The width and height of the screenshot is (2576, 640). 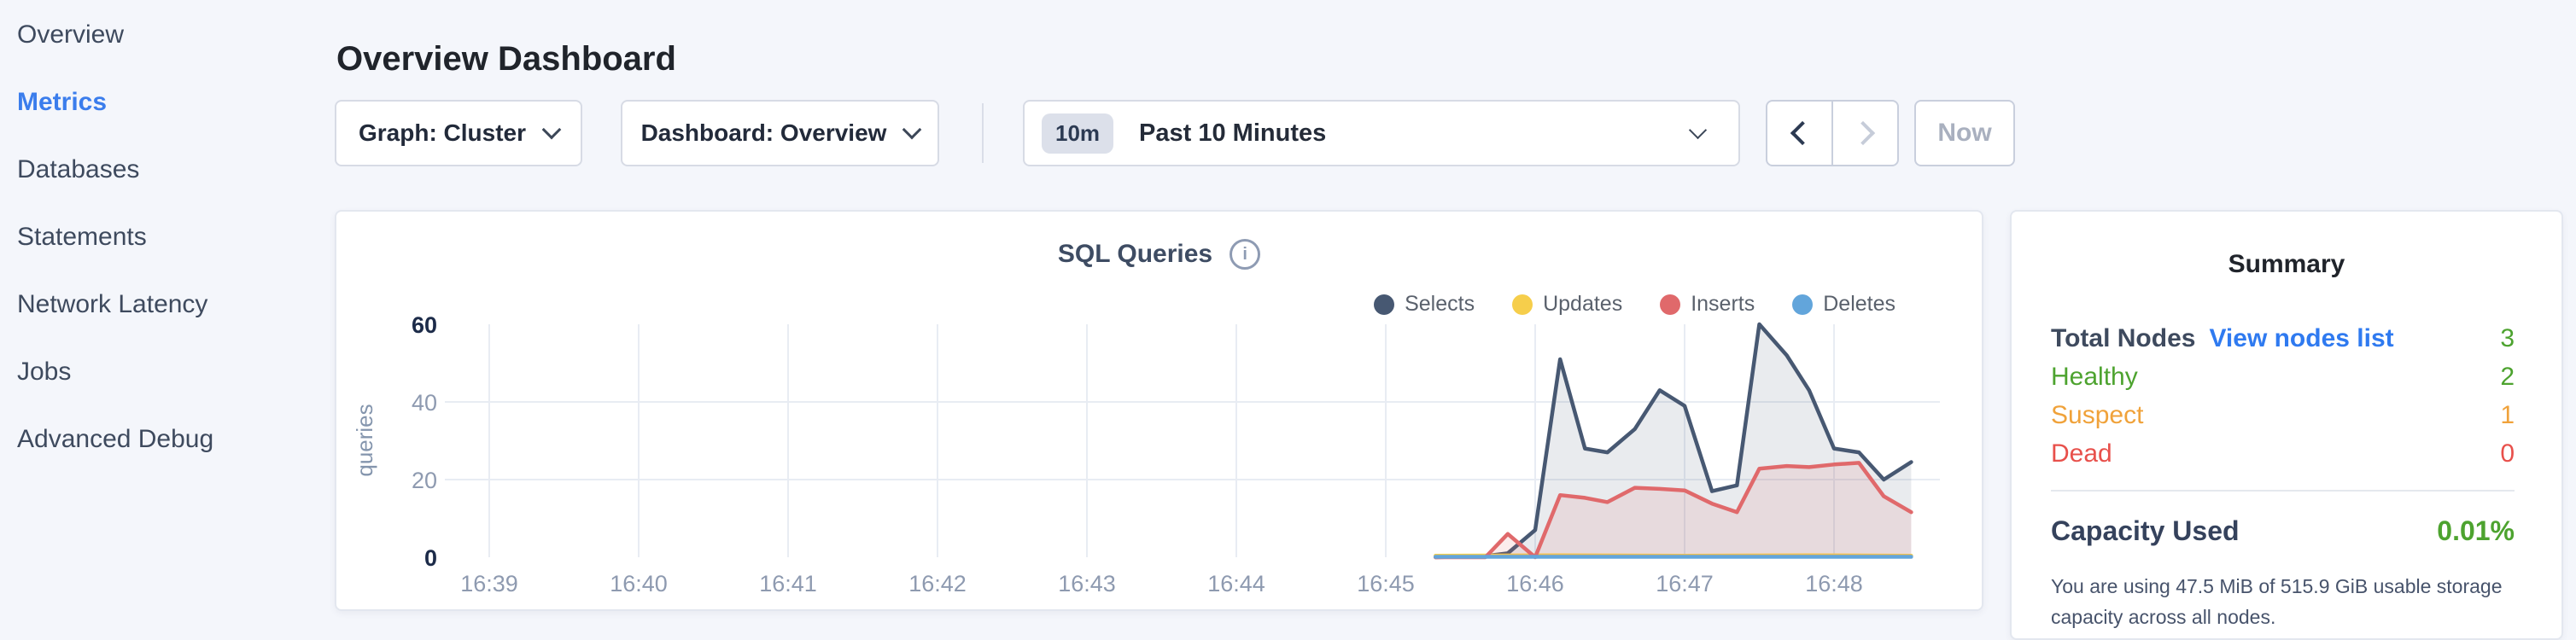 I want to click on summary-row-value: 0, so click(x=2507, y=454).